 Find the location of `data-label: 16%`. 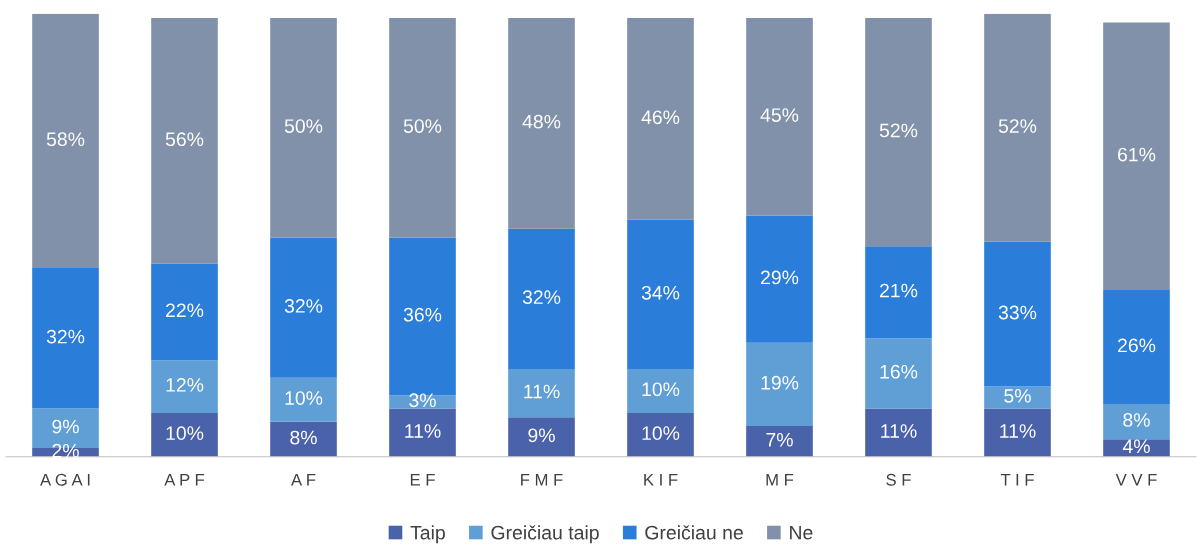

data-label: 16% is located at coordinates (899, 371).